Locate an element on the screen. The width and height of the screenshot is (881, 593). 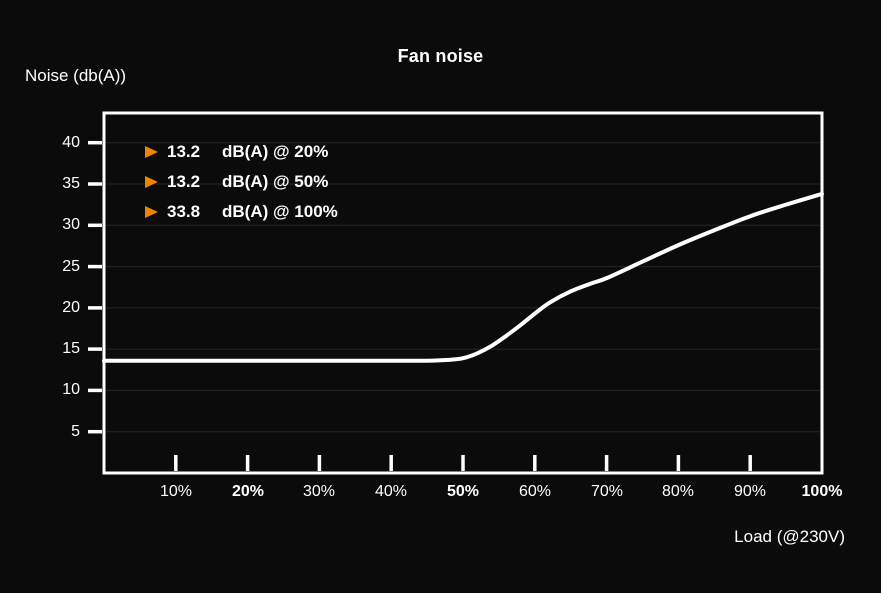
chart-title: Fan noise is located at coordinates (440, 56).